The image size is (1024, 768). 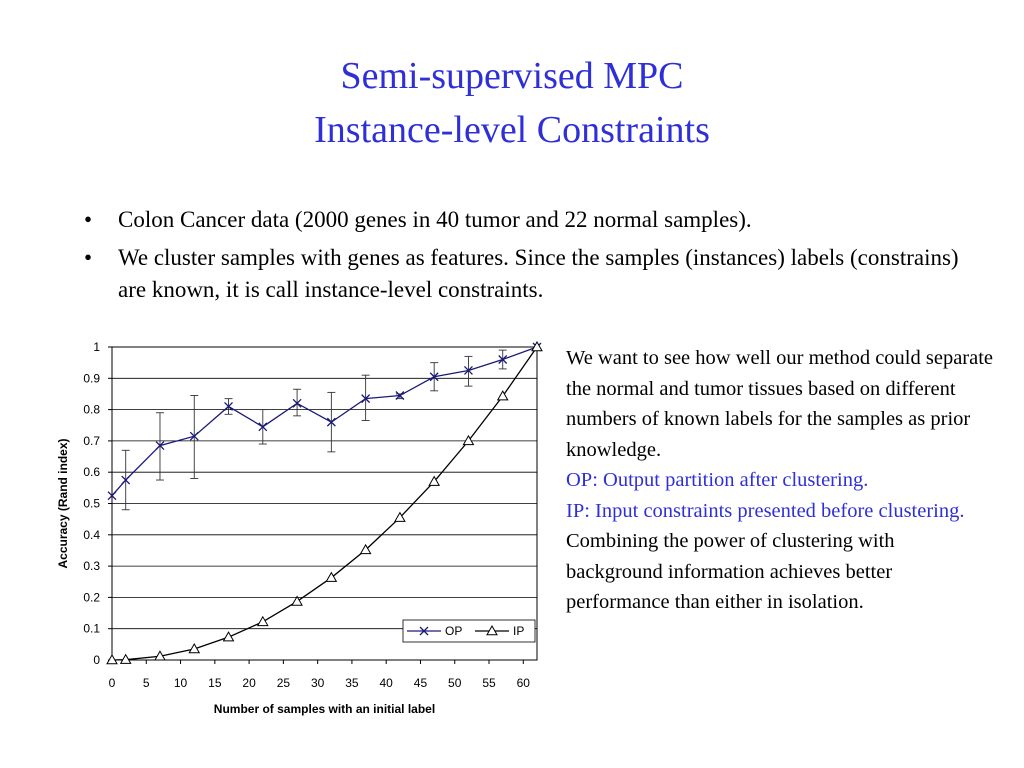 I want to click on legend-box, so click(x=469, y=631).